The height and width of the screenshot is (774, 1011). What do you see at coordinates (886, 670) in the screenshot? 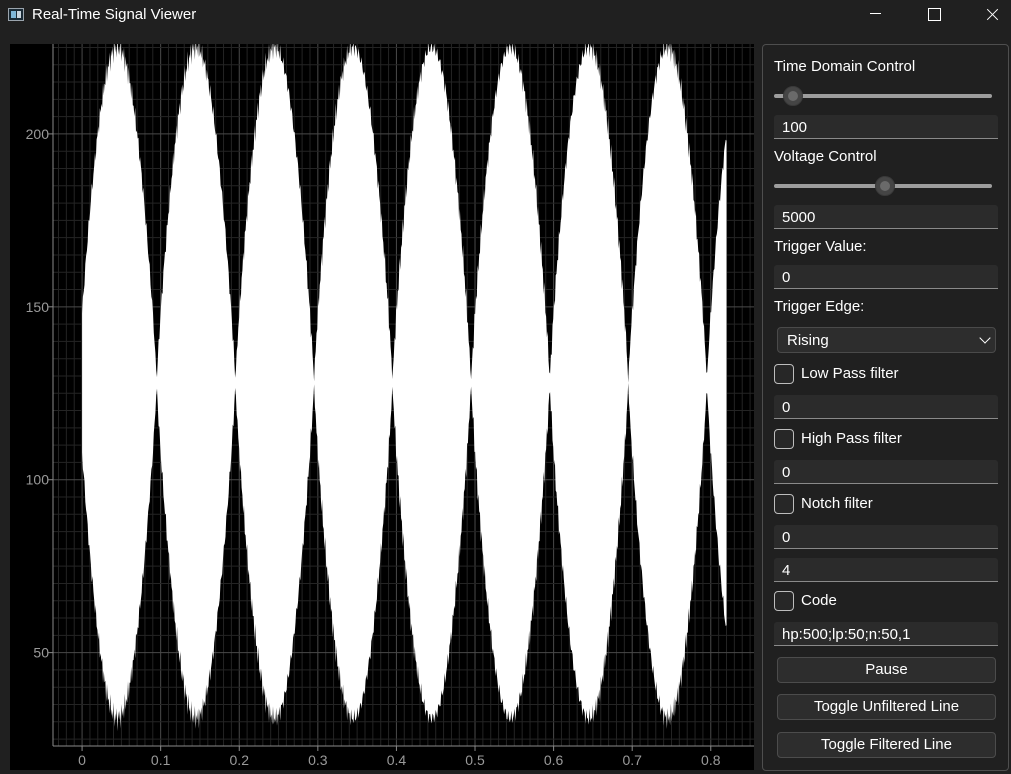
I see `pause-button: Pause` at bounding box center [886, 670].